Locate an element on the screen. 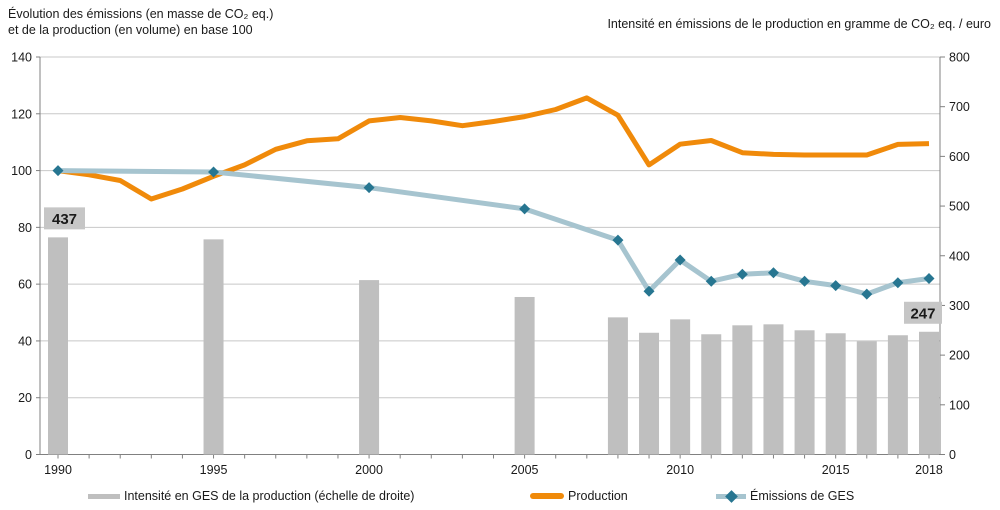 The width and height of the screenshot is (1000, 510). legend-diamond-icon is located at coordinates (731, 496).